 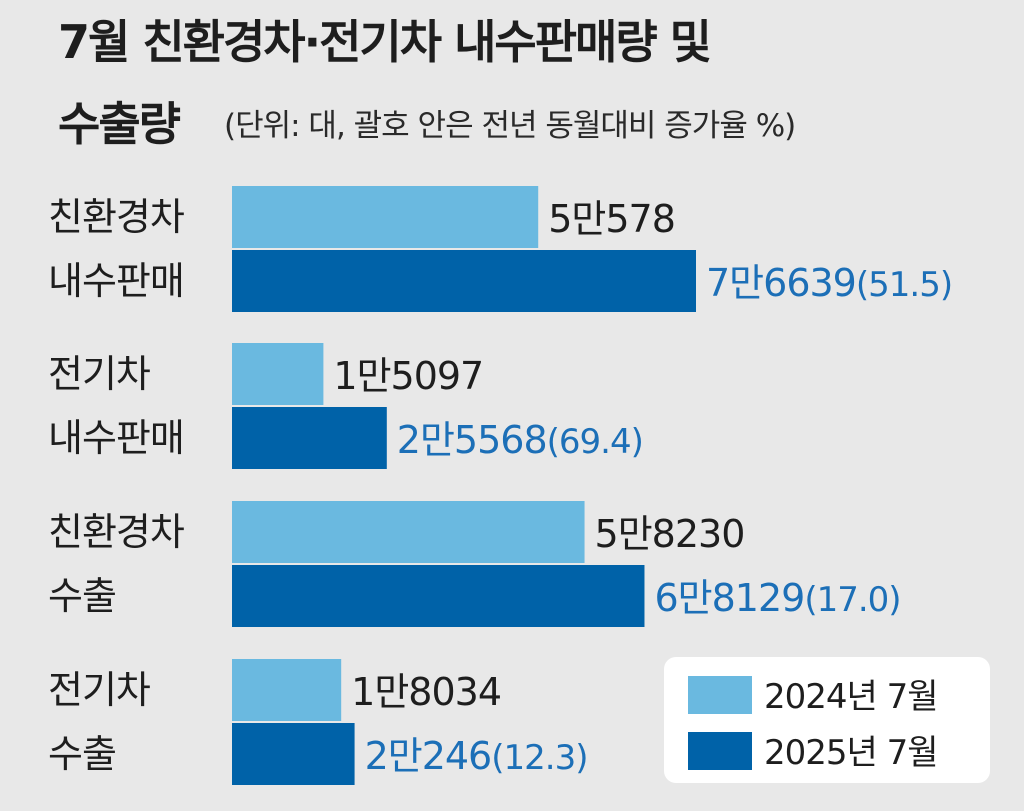 What do you see at coordinates (720, 751) in the screenshot?
I see `legend-swatch-2025` at bounding box center [720, 751].